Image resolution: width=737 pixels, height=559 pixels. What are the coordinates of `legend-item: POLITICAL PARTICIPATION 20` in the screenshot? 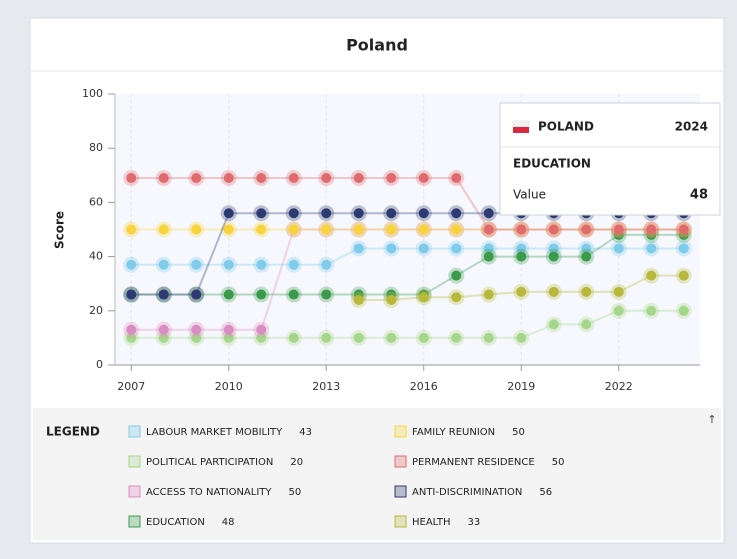 It's located at (215, 461).